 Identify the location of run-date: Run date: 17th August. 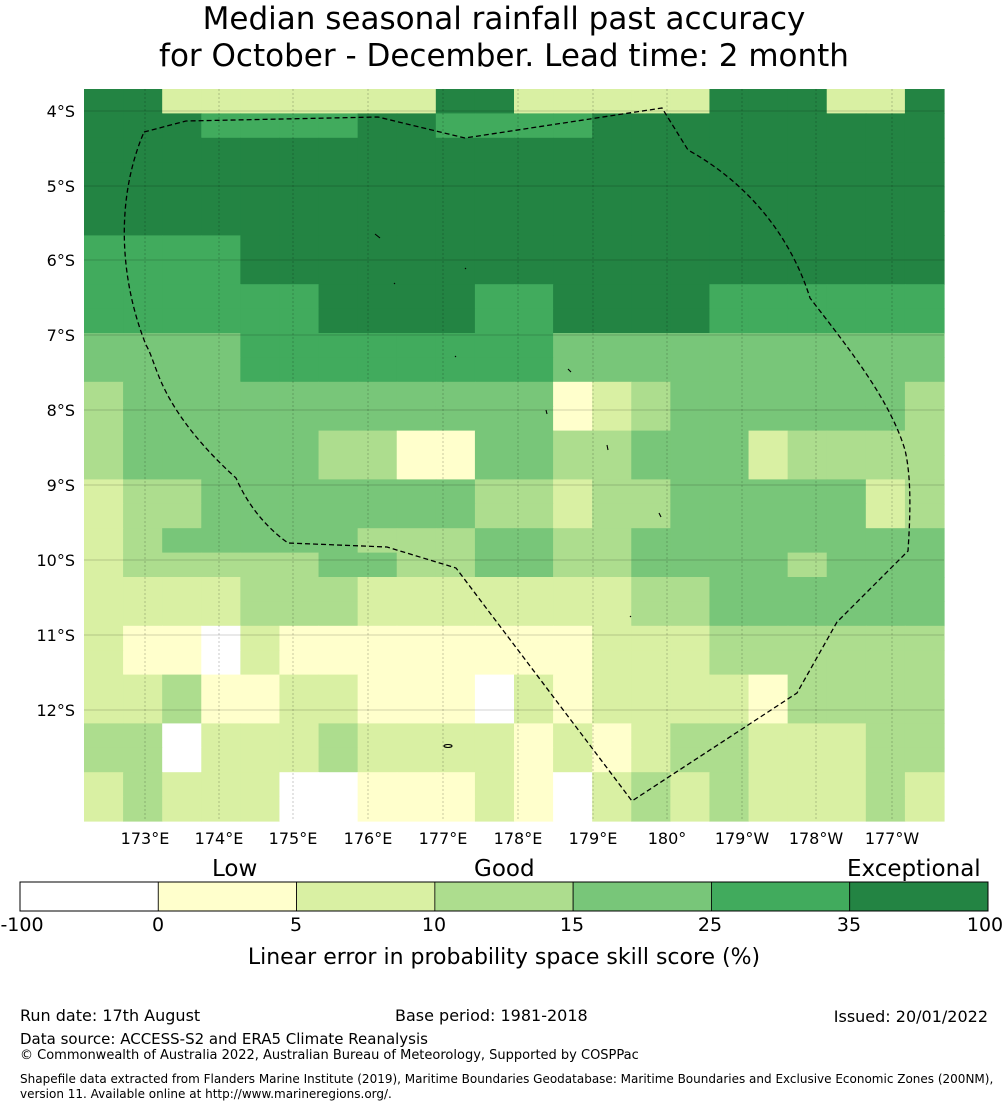
(110, 1015).